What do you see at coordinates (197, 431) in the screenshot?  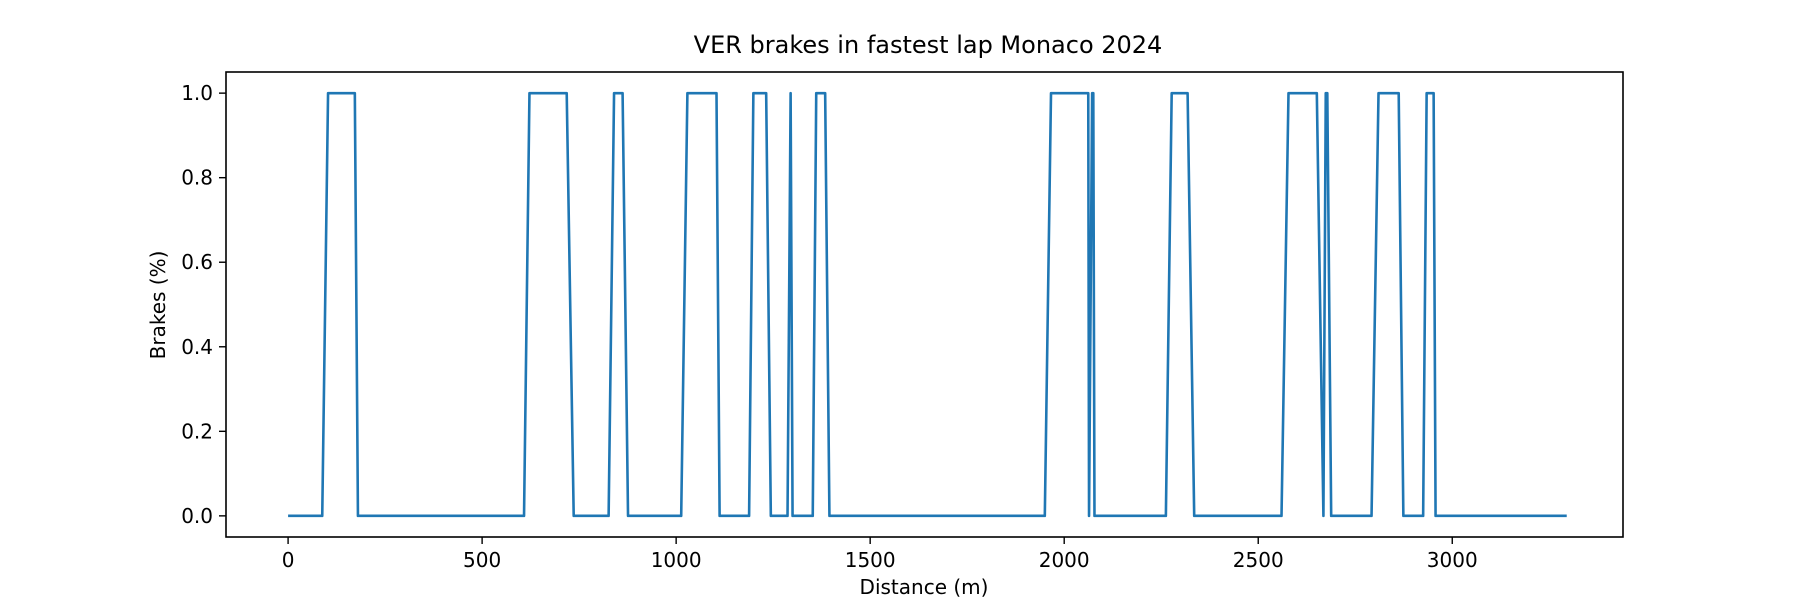 I see `y-tick-label: 0.2` at bounding box center [197, 431].